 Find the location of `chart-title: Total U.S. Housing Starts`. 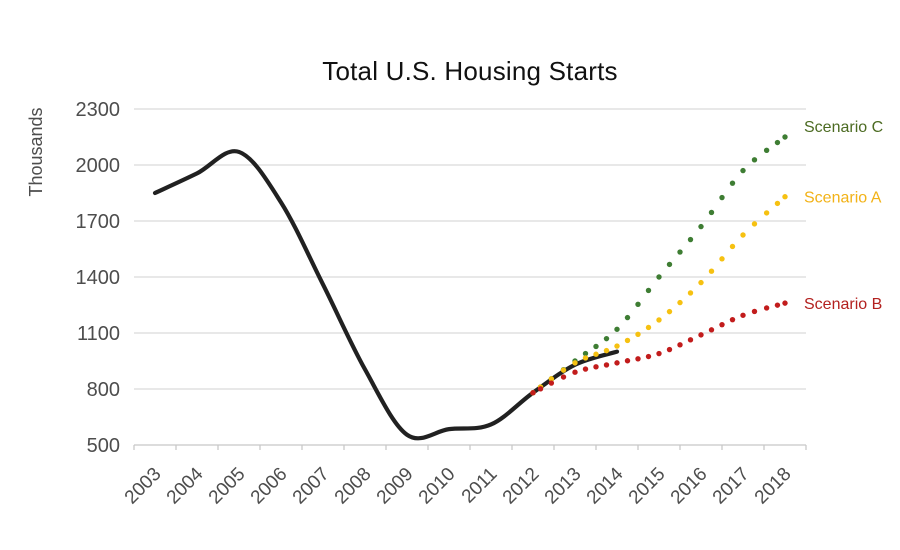

chart-title: Total U.S. Housing Starts is located at coordinates (470, 71).